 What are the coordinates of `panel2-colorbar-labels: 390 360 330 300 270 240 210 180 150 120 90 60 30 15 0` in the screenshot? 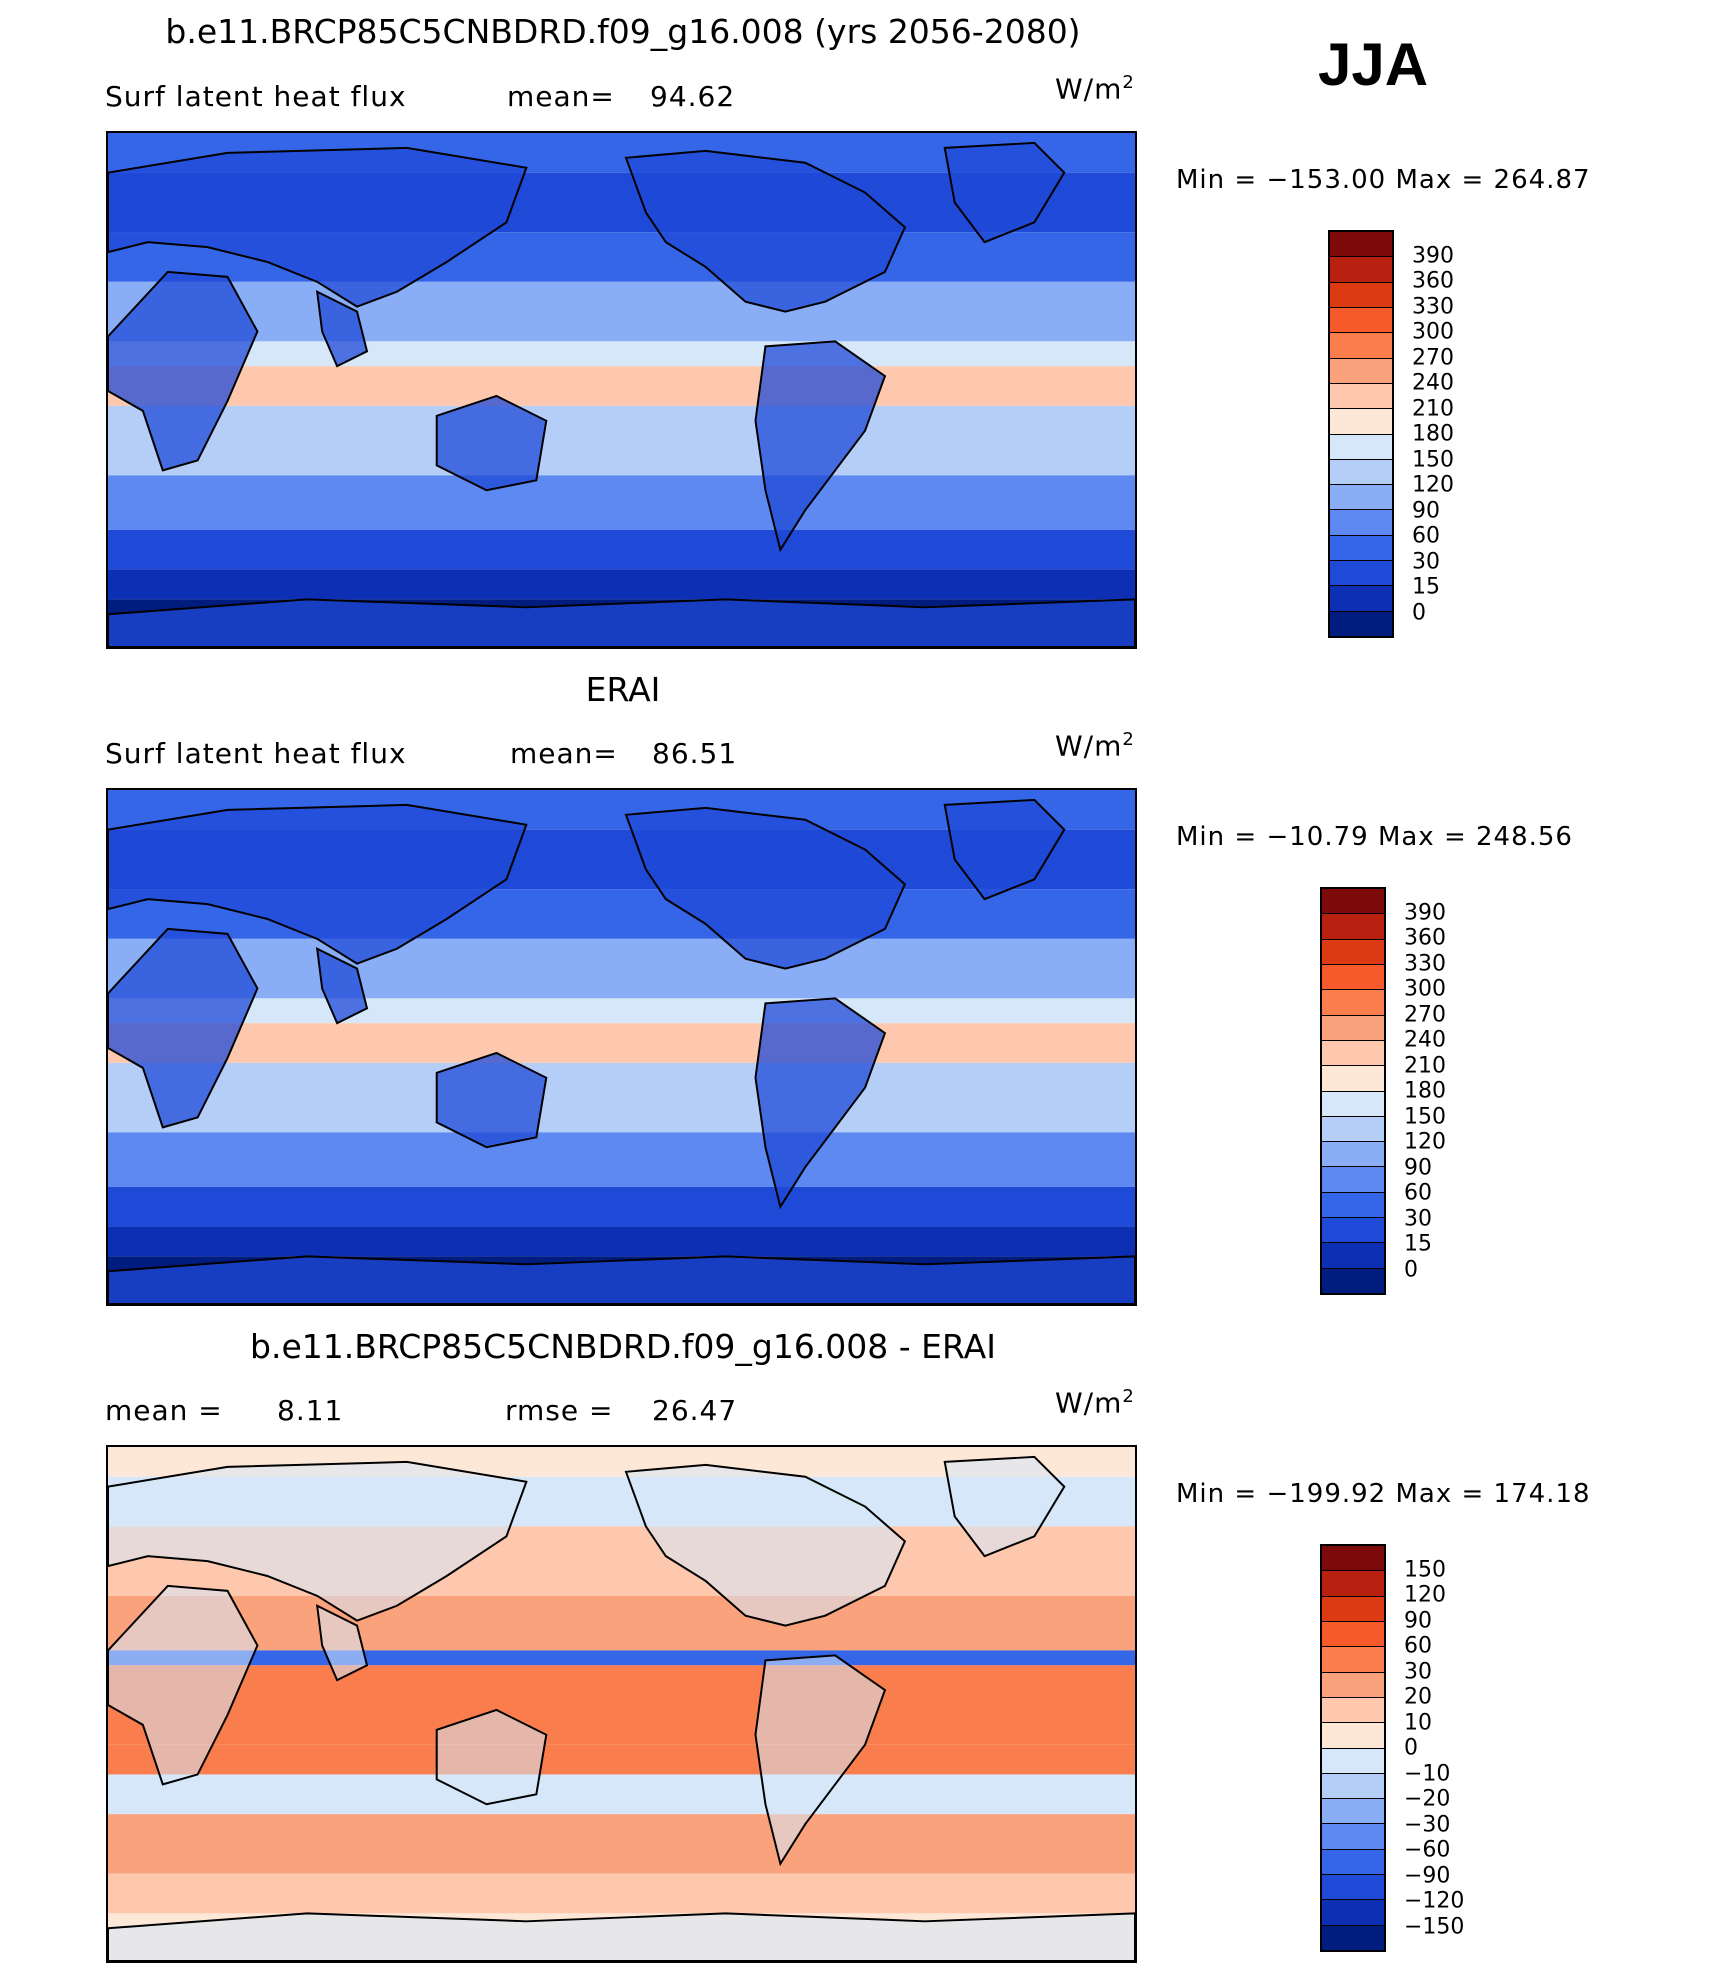 It's located at (1444, 1091).